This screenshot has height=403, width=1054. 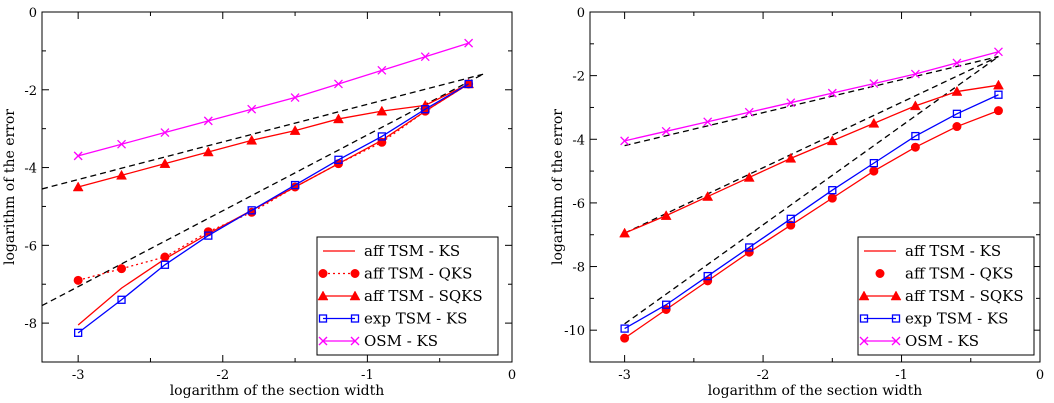 I want to click on legend-label: OSM - KS, so click(x=942, y=341).